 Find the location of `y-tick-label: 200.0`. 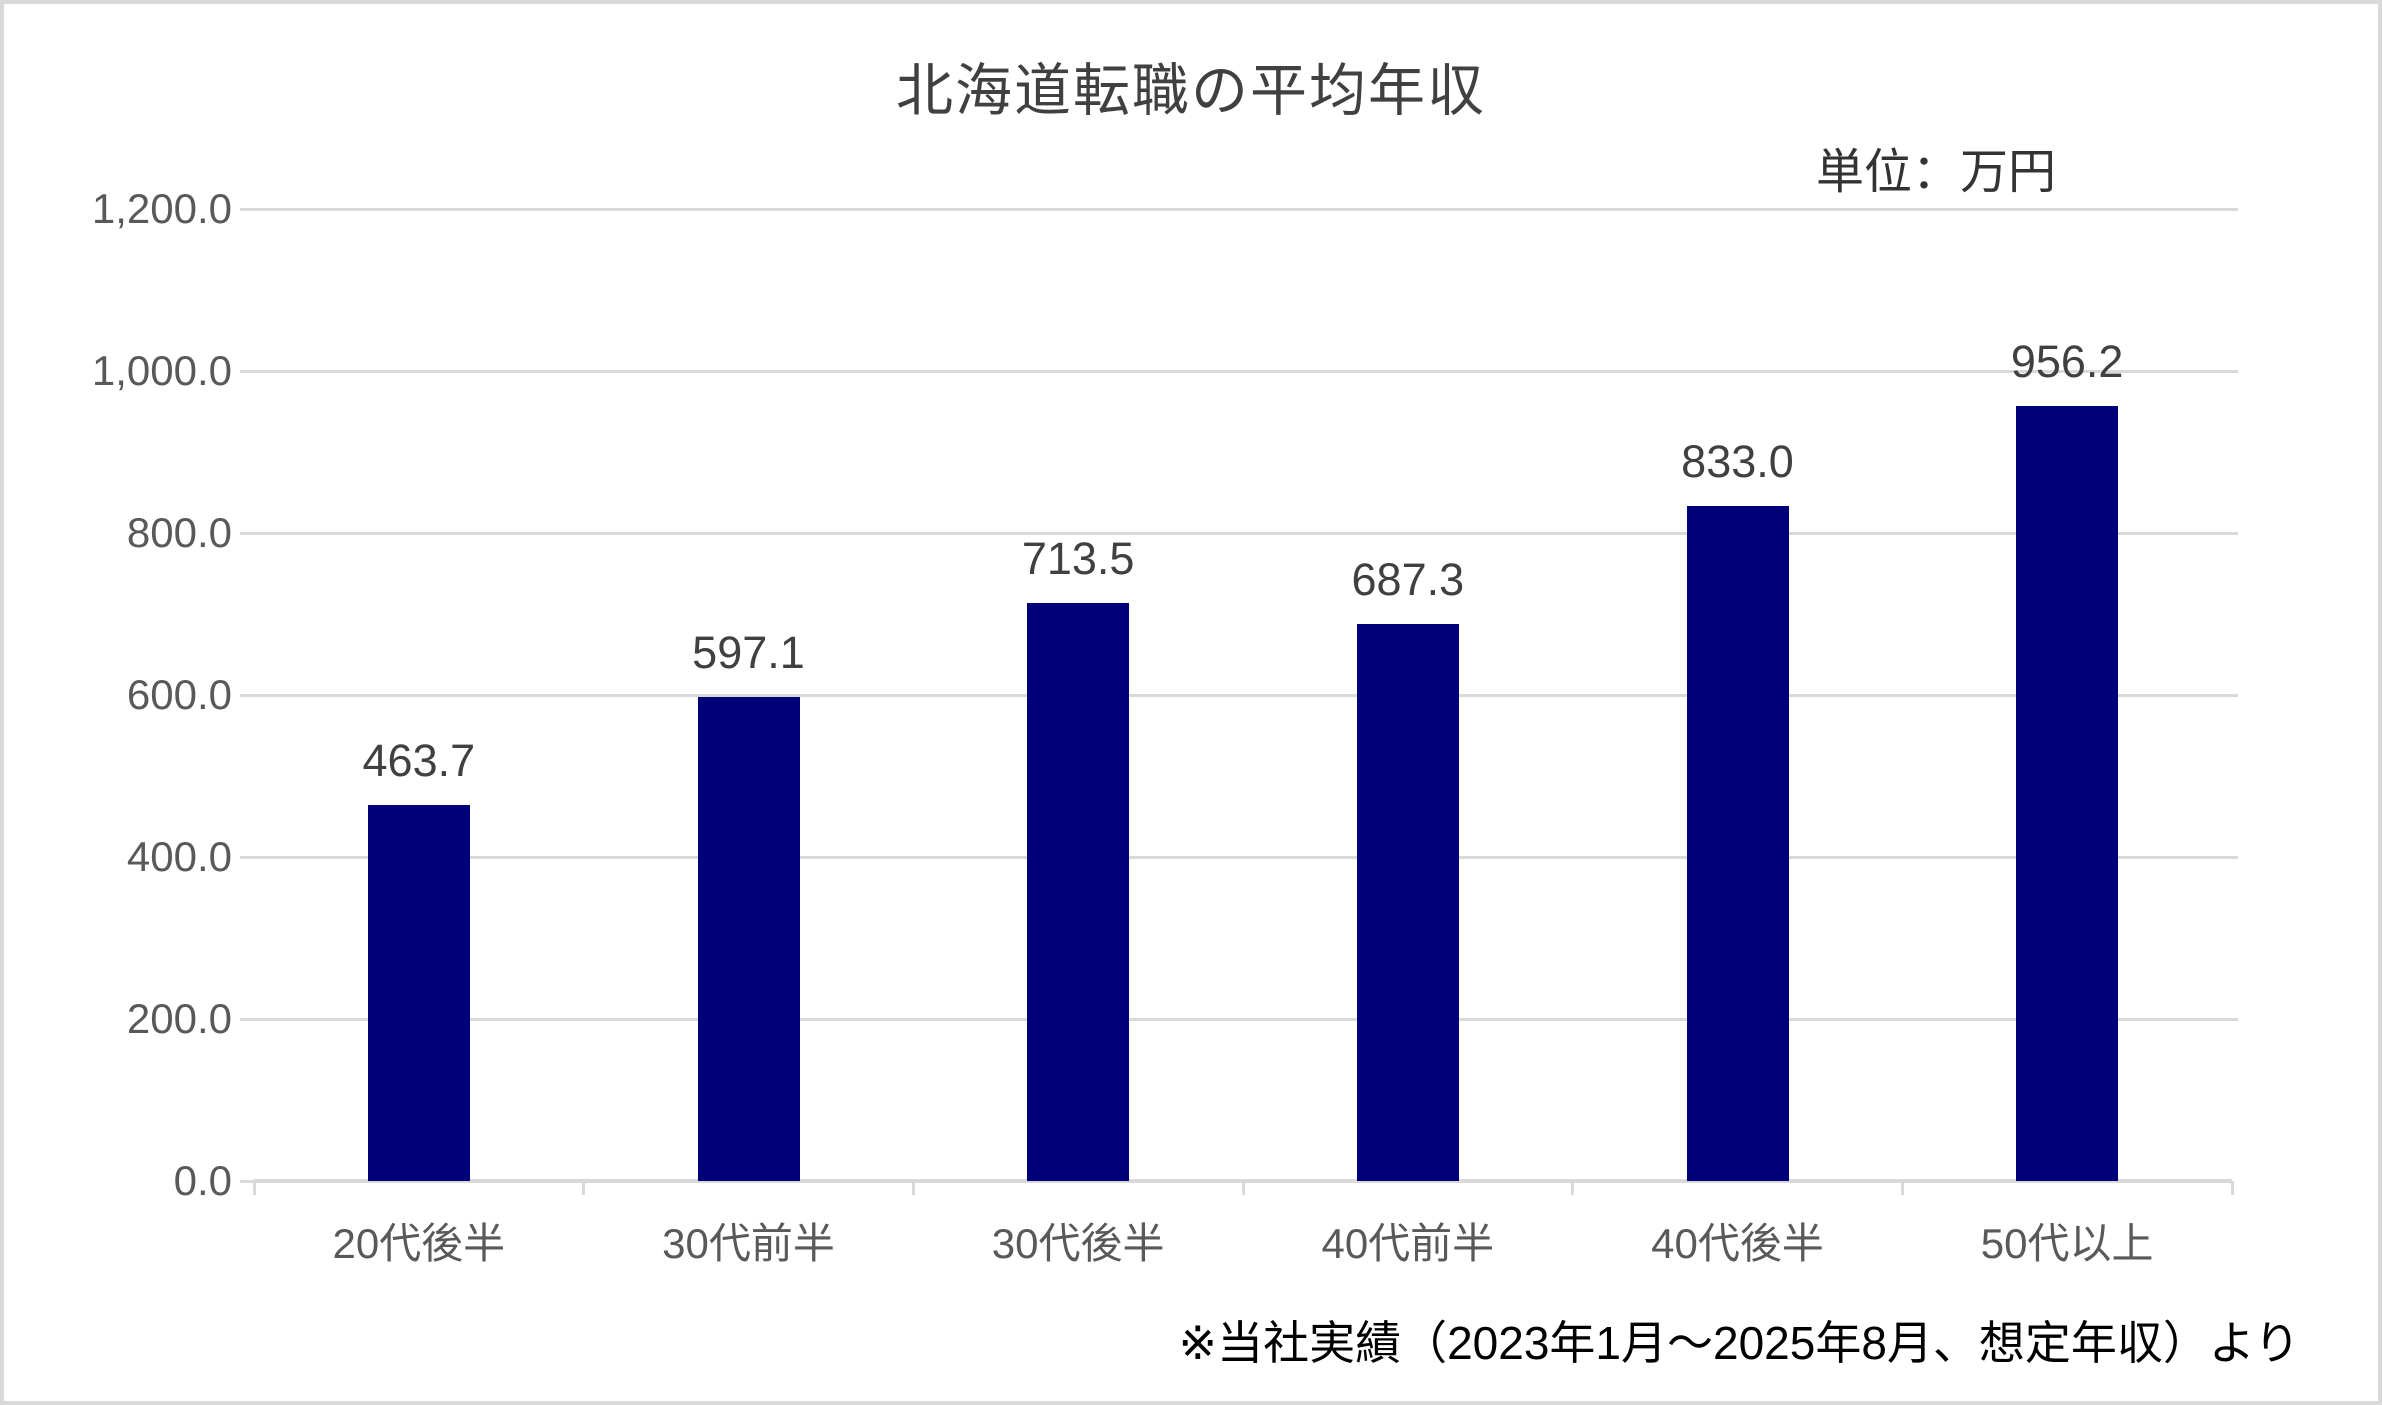

y-tick-label: 200.0 is located at coordinates (179, 1018).